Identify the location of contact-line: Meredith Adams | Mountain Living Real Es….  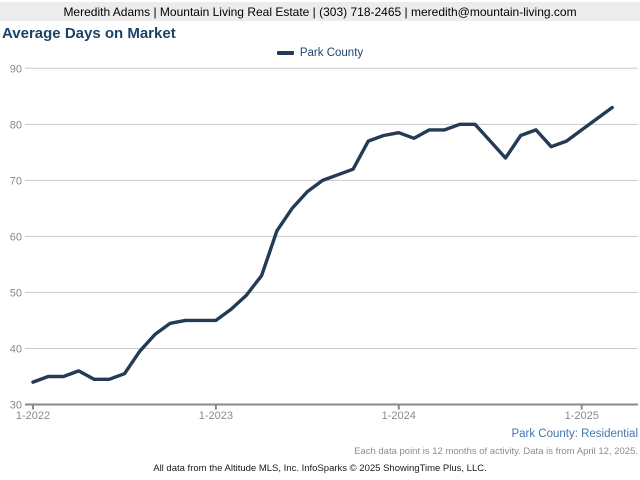
(320, 11).